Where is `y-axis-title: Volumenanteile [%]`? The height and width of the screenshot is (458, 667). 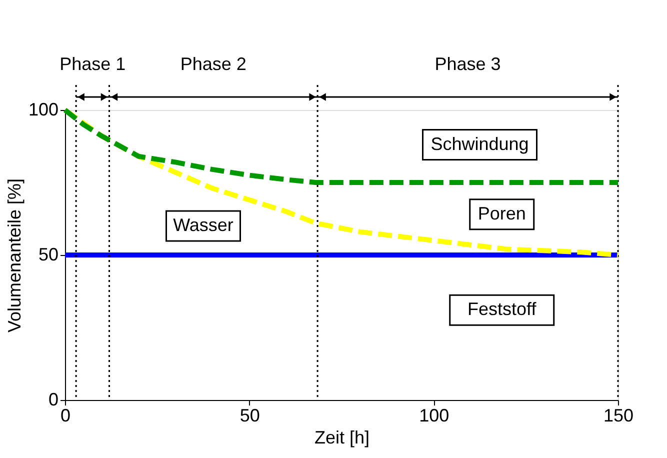
y-axis-title: Volumenanteile [%] is located at coordinates (14, 255).